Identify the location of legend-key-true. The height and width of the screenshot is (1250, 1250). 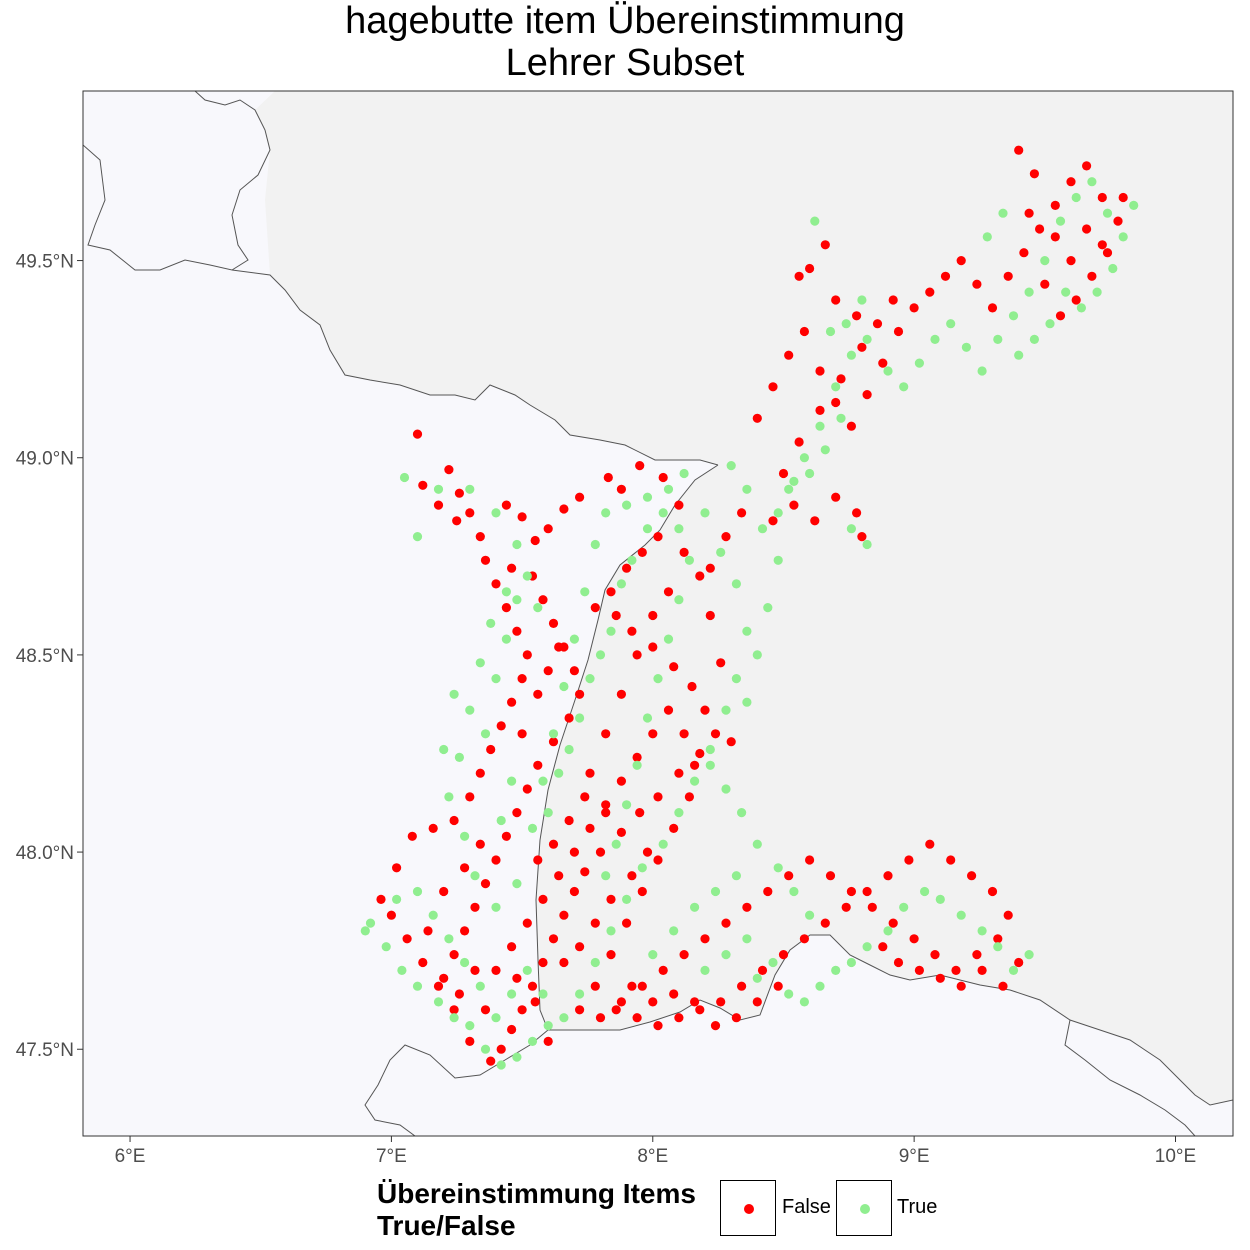
(864, 1208).